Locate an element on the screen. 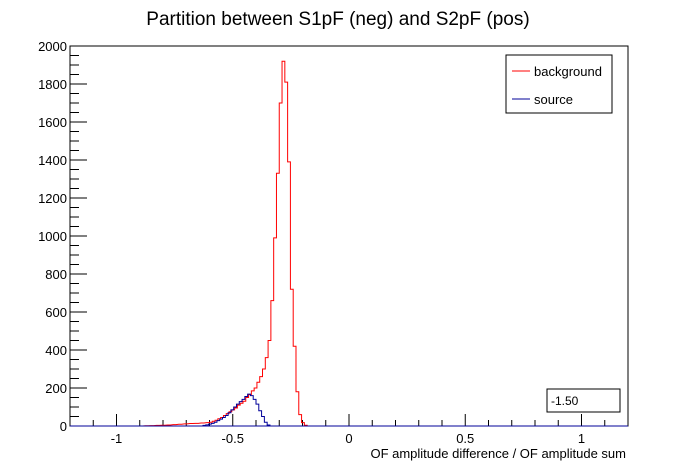 The image size is (696, 474). y-tick-label: 2000 is located at coordinates (52, 46).